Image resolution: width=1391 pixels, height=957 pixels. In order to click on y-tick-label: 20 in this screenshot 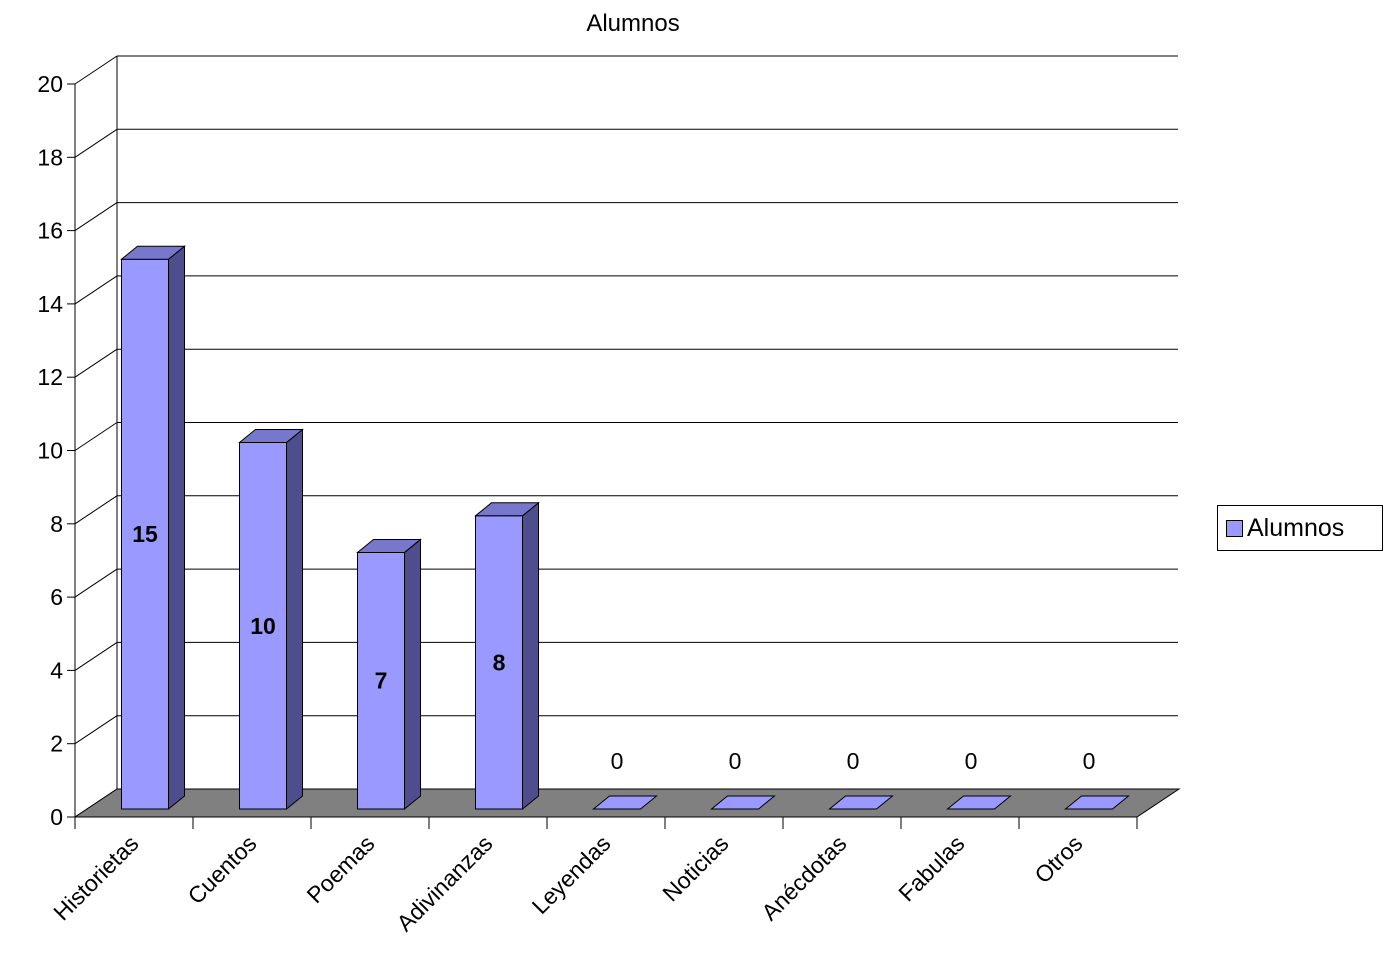, I will do `click(50, 84)`.